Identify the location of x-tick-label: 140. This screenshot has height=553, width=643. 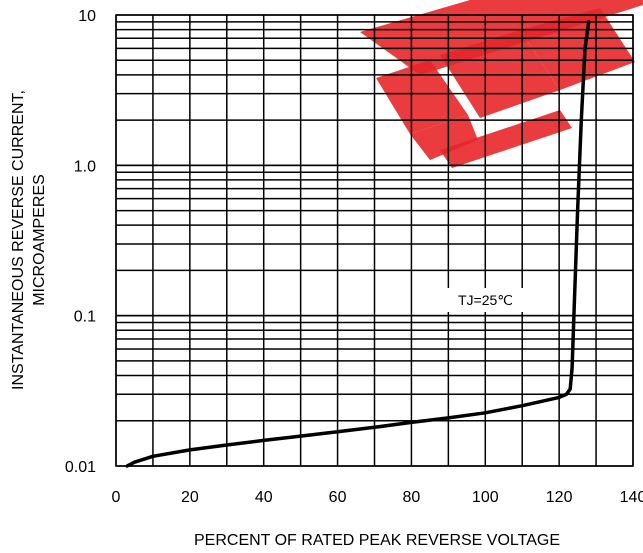
(631, 497).